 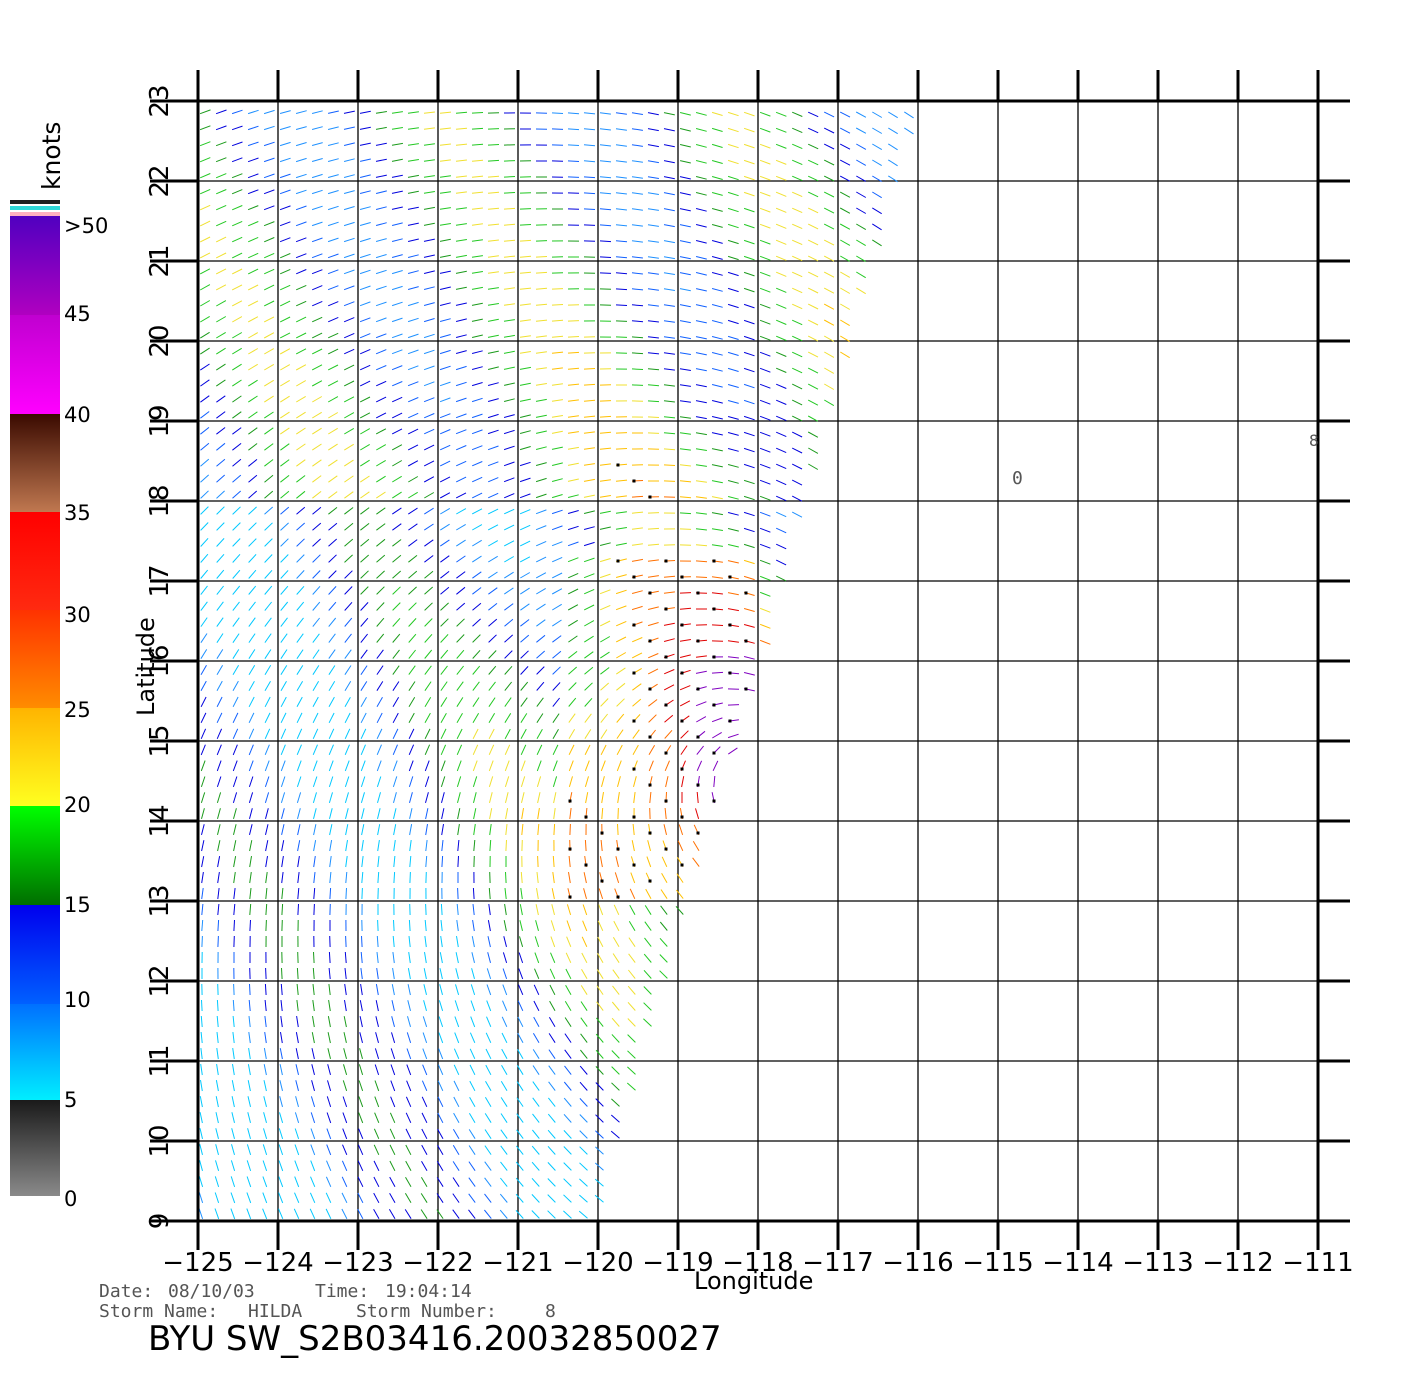 I want to click on colorbar-tick-label: >50, so click(x=86, y=226).